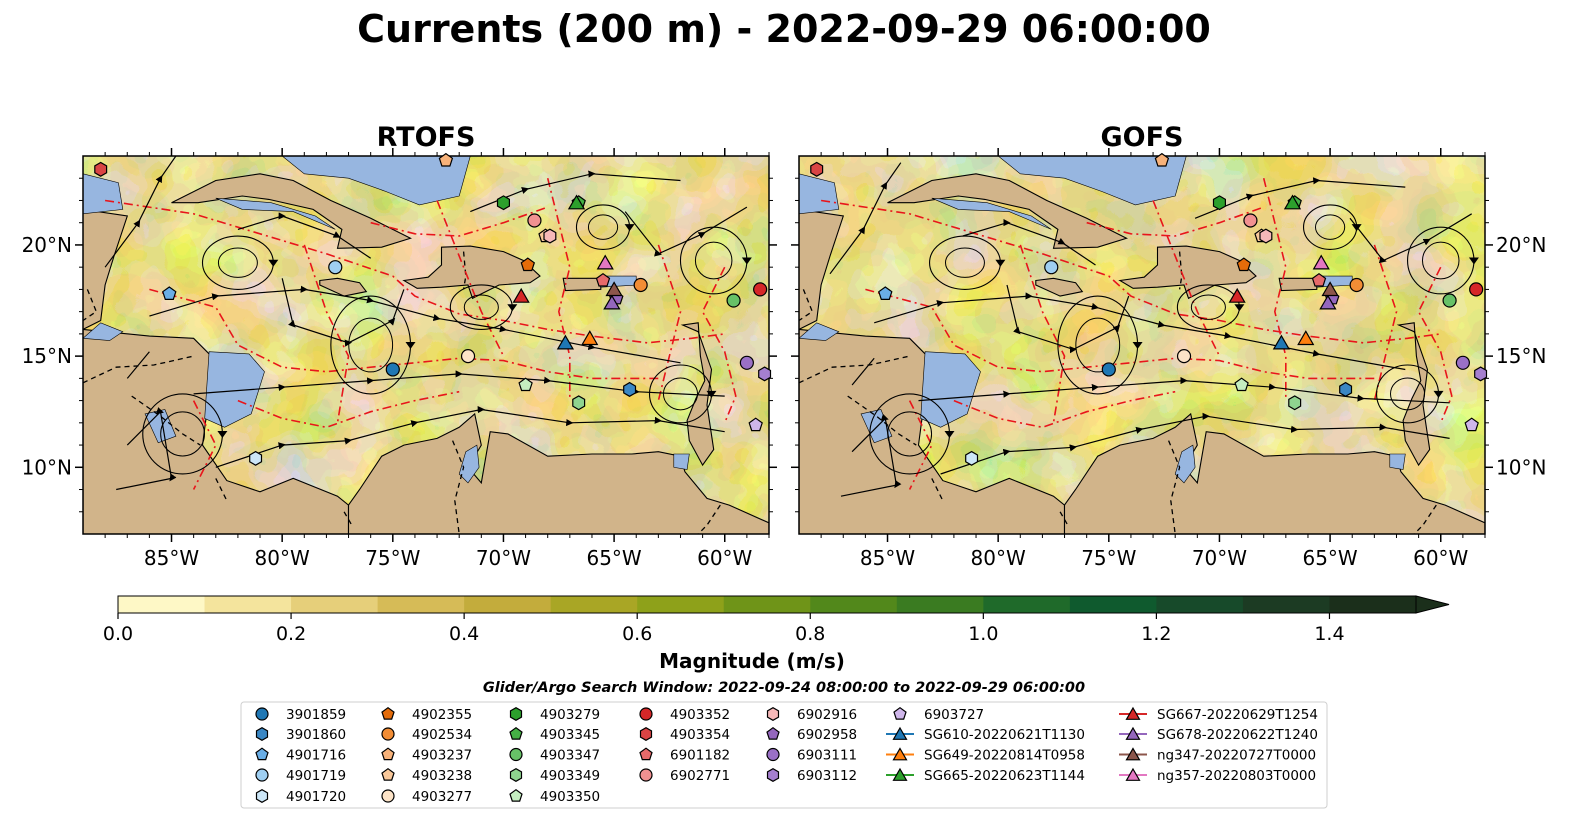 The image size is (1577, 827). Describe the element at coordinates (316, 735) in the screenshot. I see `legend-entry-label: 3901860` at that location.